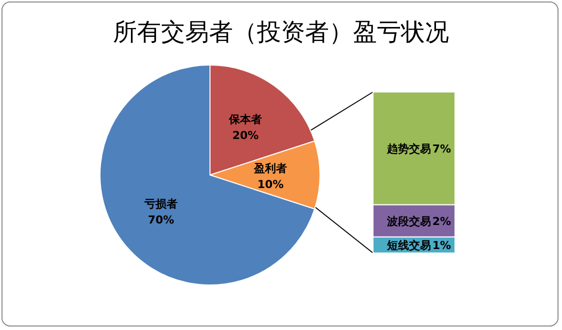 This screenshot has height=330, width=562. Describe the element at coordinates (408, 149) in the screenshot. I see `series-label: 趋势交易` at that location.